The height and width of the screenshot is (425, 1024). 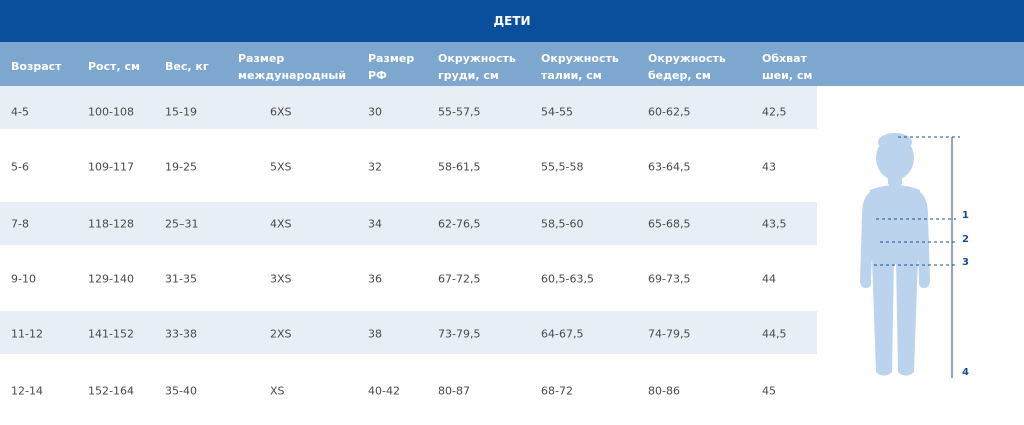 What do you see at coordinates (292, 75) in the screenshot?
I see `column-header-line: международный` at bounding box center [292, 75].